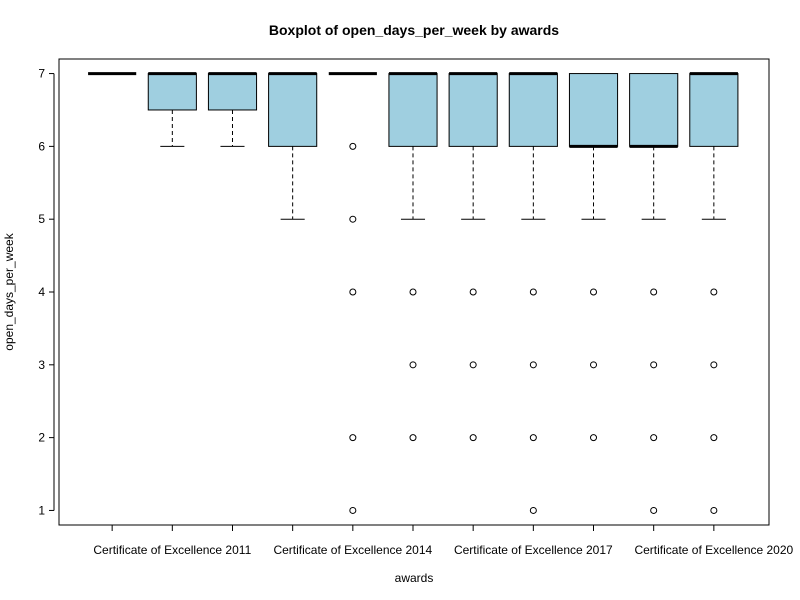  I want to click on x-tick-label: Certificate of Excellence 2017, so click(533, 550).